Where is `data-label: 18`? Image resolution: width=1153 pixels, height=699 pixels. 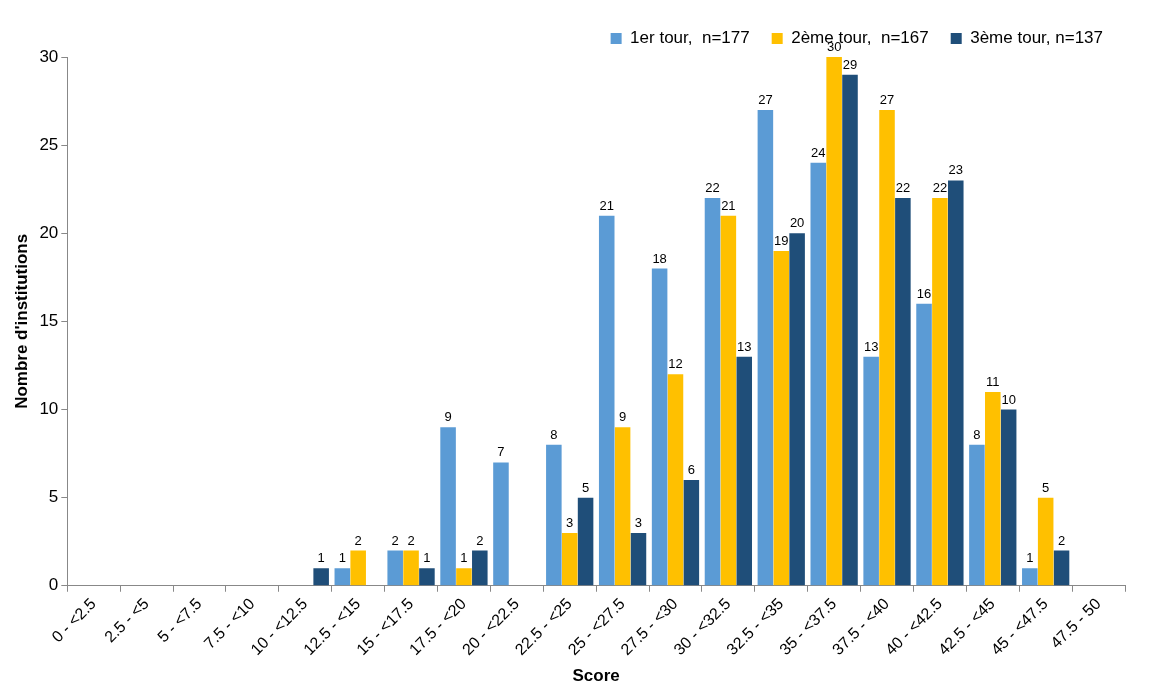 data-label: 18 is located at coordinates (659, 258).